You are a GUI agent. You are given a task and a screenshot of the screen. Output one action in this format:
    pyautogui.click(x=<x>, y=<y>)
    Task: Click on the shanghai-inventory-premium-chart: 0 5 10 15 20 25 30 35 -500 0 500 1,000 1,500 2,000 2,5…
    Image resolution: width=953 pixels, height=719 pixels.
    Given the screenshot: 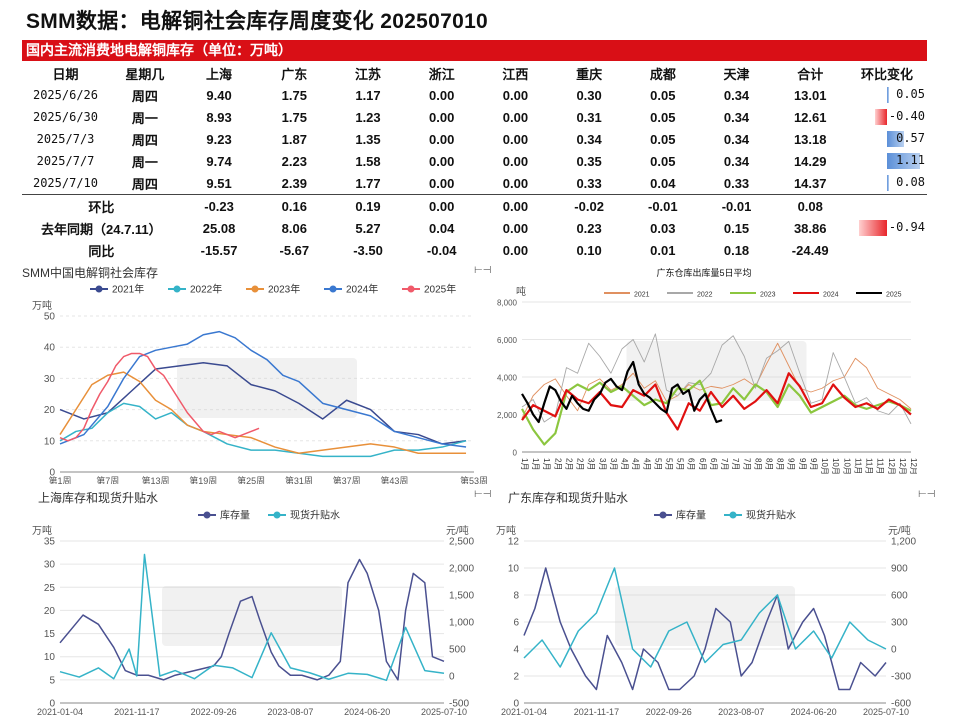 What is the action you would take?
    pyautogui.click(x=253, y=613)
    